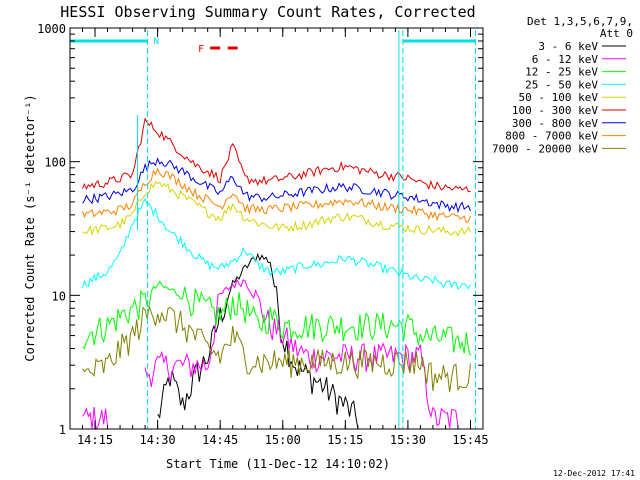  What do you see at coordinates (278, 464) in the screenshot?
I see `x-axis-label: Start Time (11-Dec-12 14:10:02)` at bounding box center [278, 464].